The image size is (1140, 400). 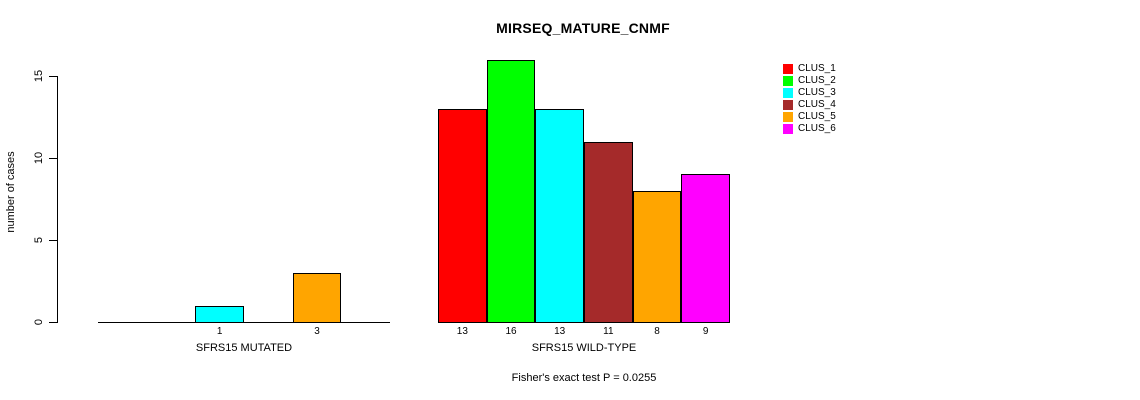 I want to click on bar-value-label: 8, so click(x=657, y=331).